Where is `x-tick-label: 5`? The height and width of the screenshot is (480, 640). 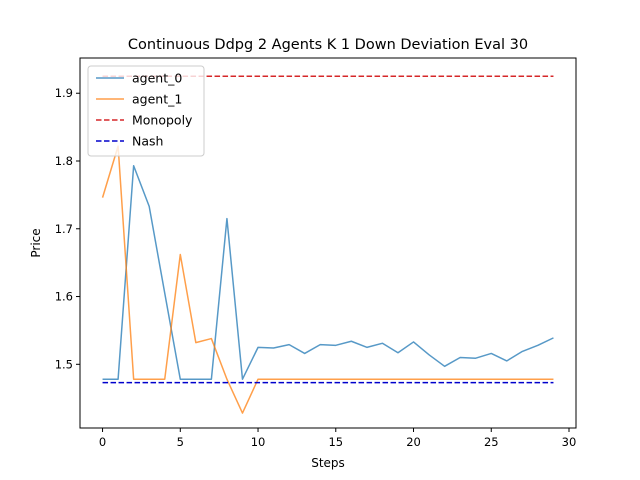
x-tick-label: 5 is located at coordinates (180, 442).